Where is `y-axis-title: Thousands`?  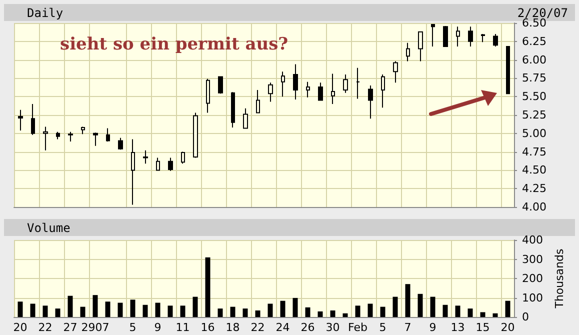 y-axis-title: Thousands is located at coordinates (559, 279).